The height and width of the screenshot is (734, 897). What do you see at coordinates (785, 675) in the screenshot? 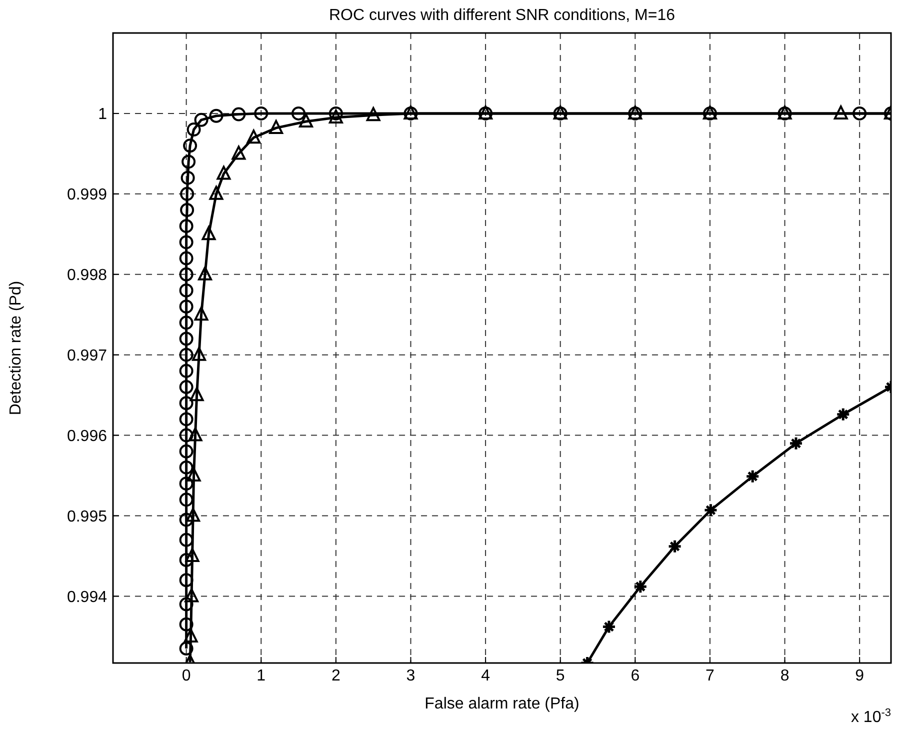
I see `x-tick-label: 8` at bounding box center [785, 675].